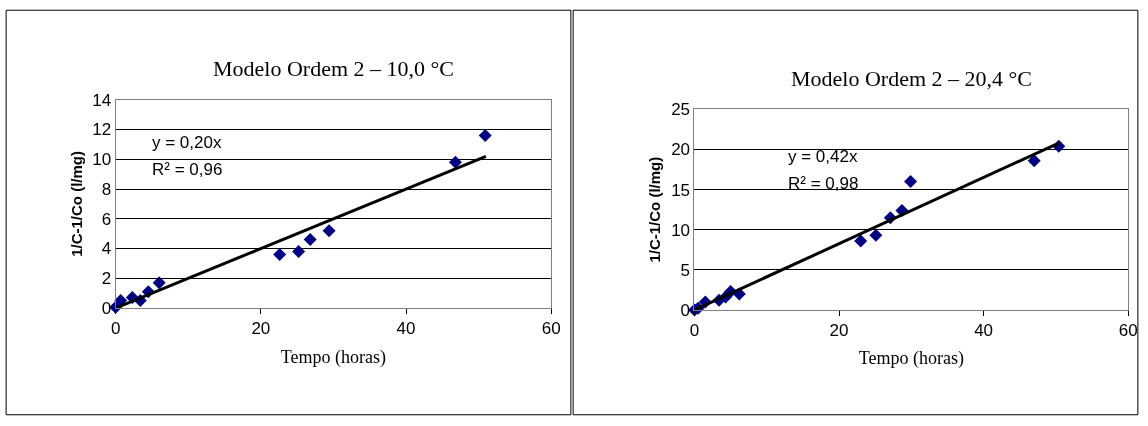 The image size is (1148, 426). Describe the element at coordinates (823, 156) in the screenshot. I see `annotation: y = 0,42x` at that location.